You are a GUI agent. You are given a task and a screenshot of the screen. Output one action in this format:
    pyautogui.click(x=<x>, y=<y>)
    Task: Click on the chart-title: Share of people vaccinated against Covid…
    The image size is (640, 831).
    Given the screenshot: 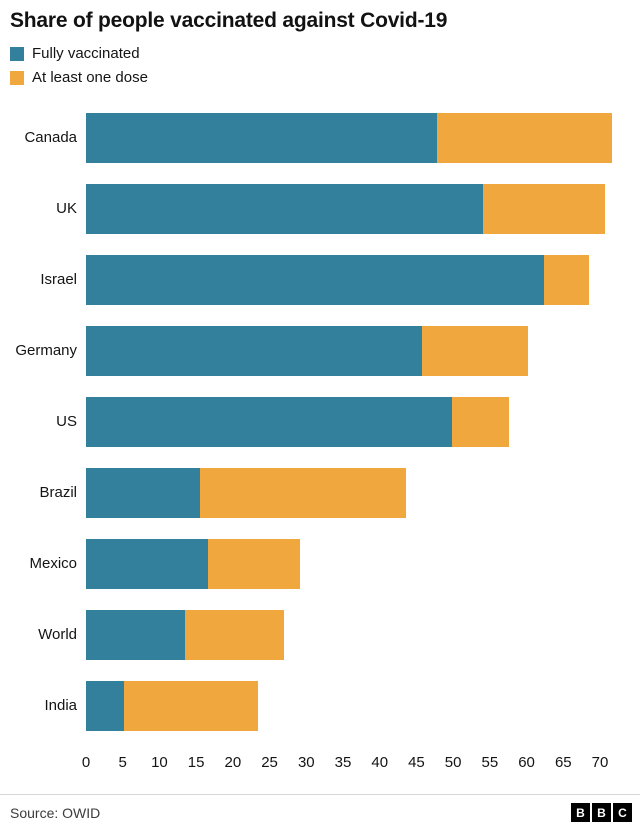 What is the action you would take?
    pyautogui.click(x=229, y=20)
    